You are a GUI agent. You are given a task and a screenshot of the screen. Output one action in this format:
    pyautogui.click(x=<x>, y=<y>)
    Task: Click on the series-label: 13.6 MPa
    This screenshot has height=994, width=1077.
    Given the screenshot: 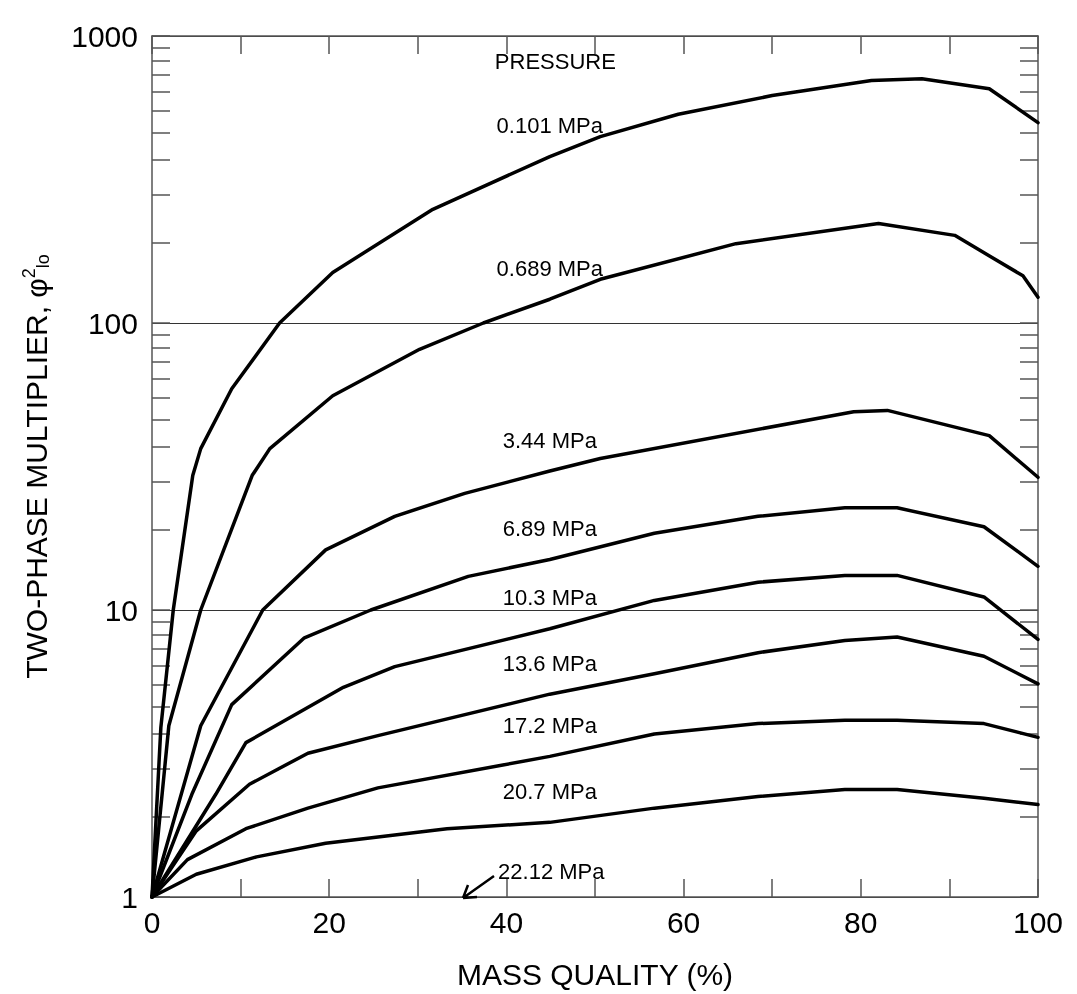 What is the action you would take?
    pyautogui.click(x=550, y=663)
    